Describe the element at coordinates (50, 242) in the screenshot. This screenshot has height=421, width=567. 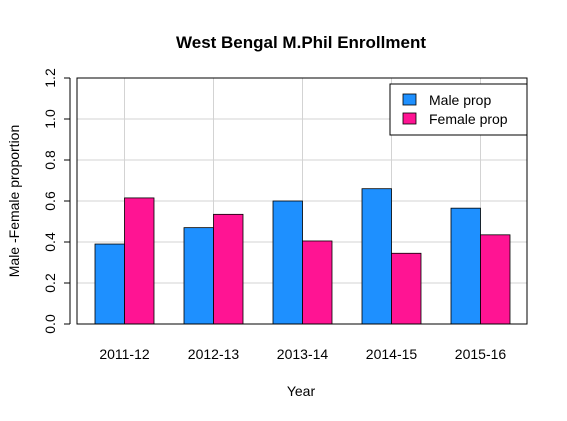
I see `y-tick-label: 0.4` at that location.